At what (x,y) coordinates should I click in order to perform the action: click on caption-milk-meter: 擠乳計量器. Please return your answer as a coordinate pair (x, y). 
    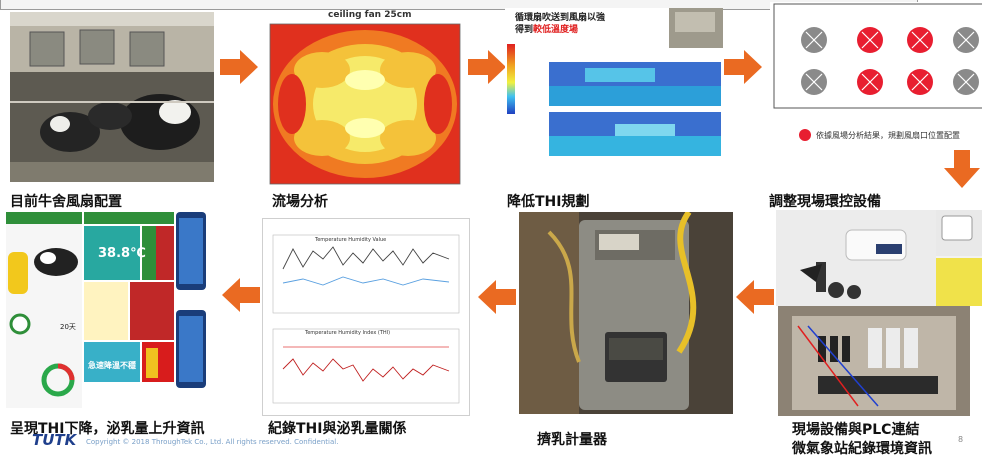
    Looking at the image, I should click on (572, 440).